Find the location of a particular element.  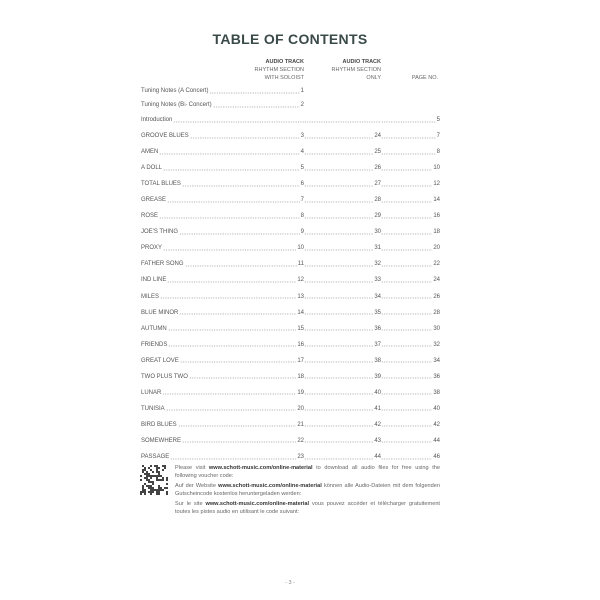

toc-column-rhythm: 41 is located at coordinates (342, 409).